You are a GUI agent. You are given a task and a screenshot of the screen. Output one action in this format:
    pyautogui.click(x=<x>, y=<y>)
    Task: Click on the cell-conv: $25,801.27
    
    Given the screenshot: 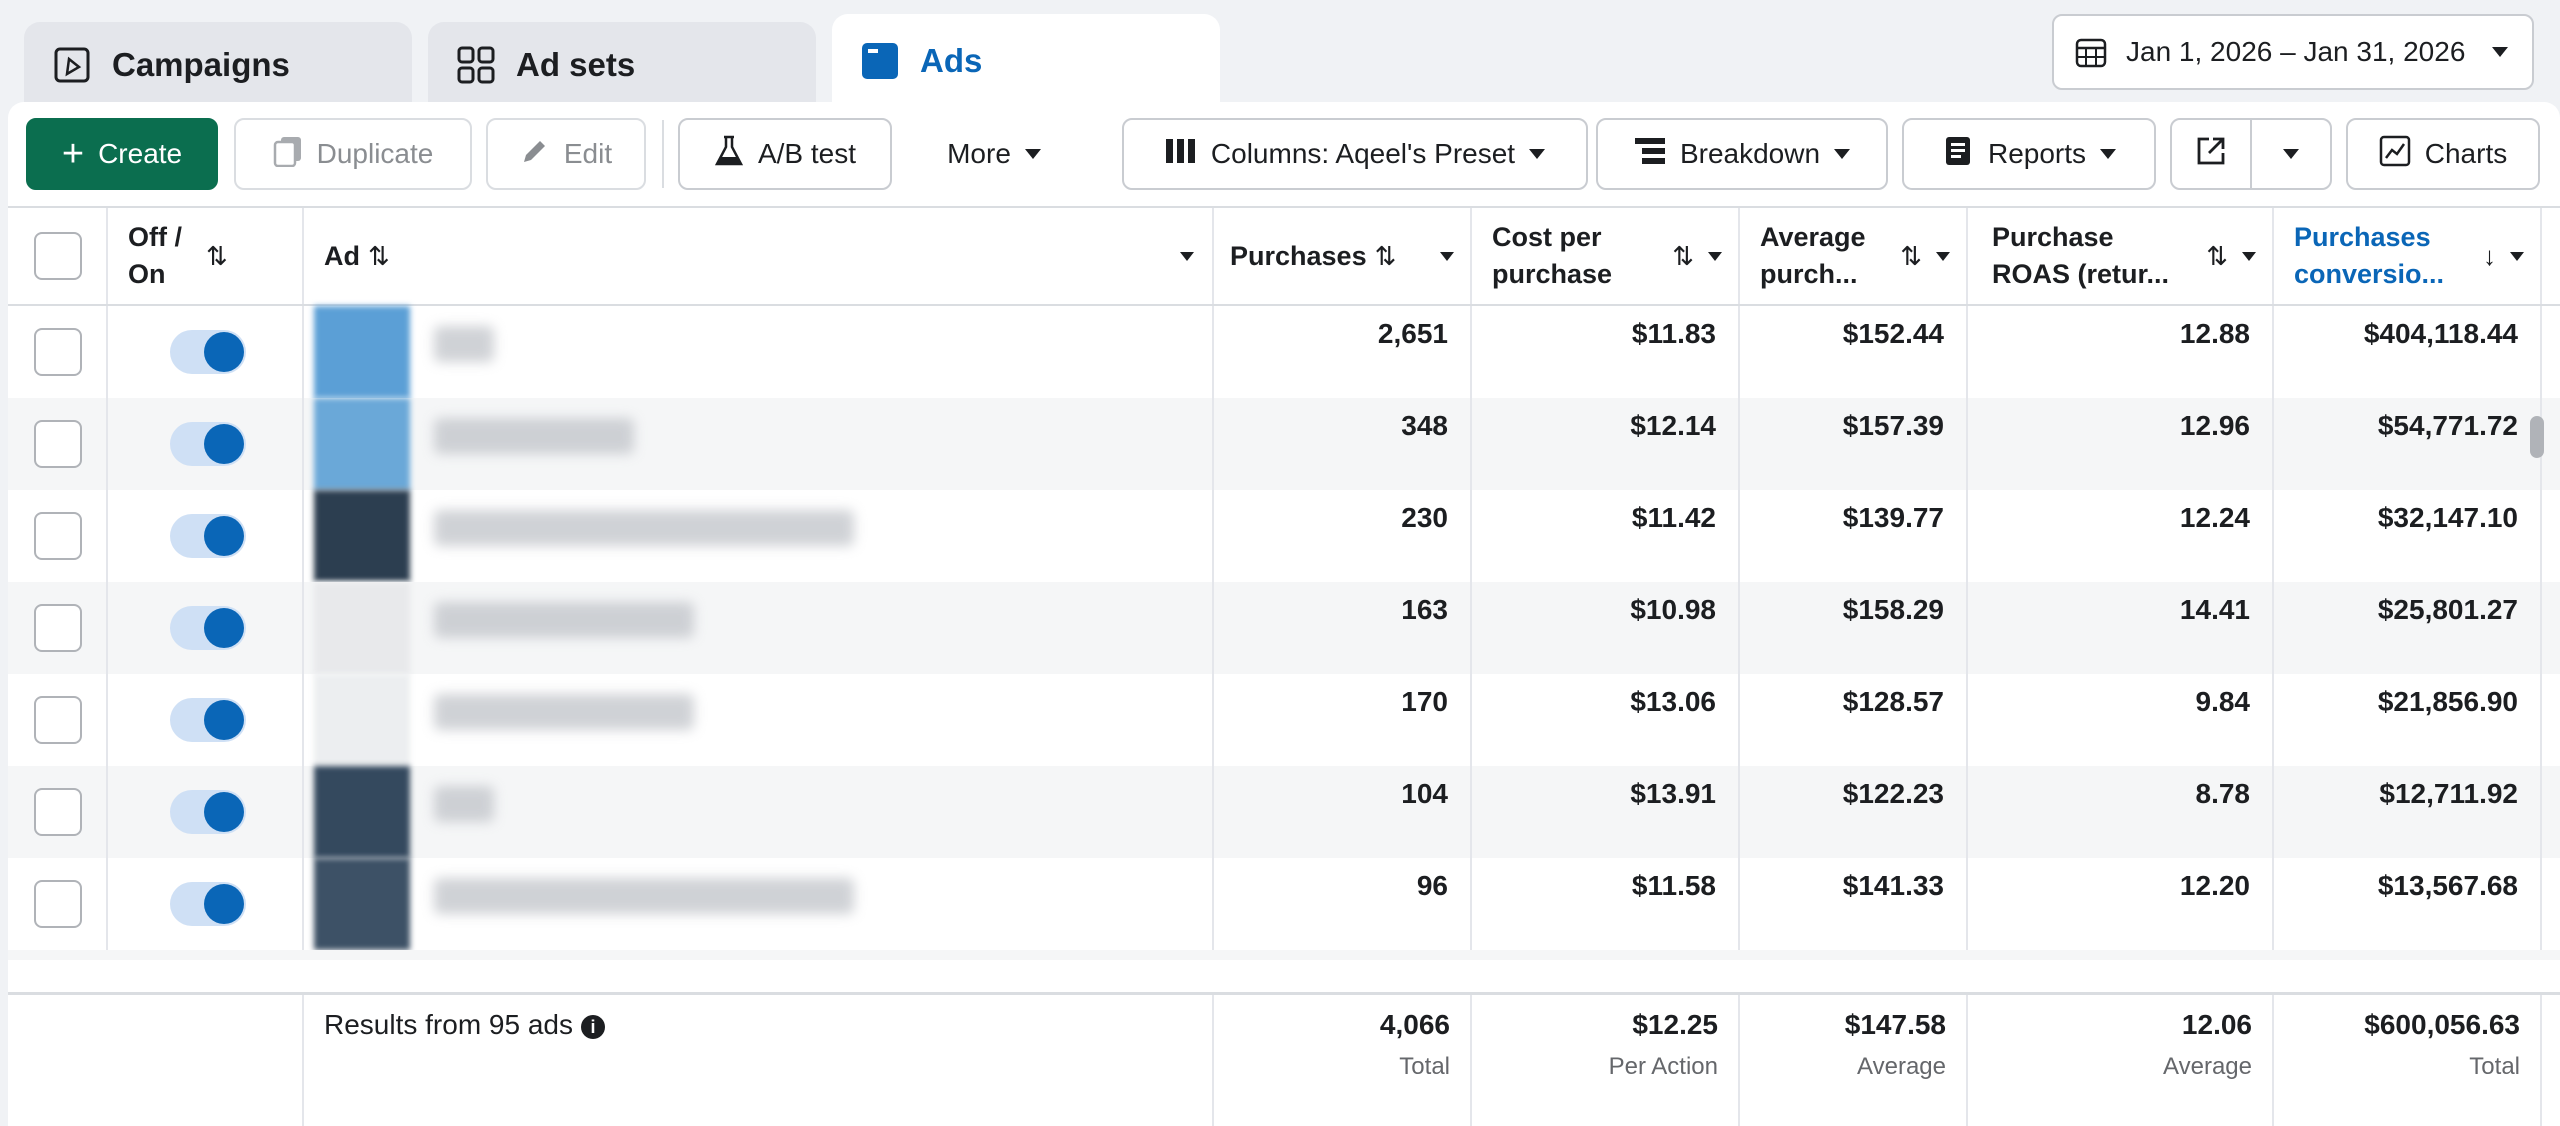 What is the action you would take?
    pyautogui.click(x=2408, y=628)
    